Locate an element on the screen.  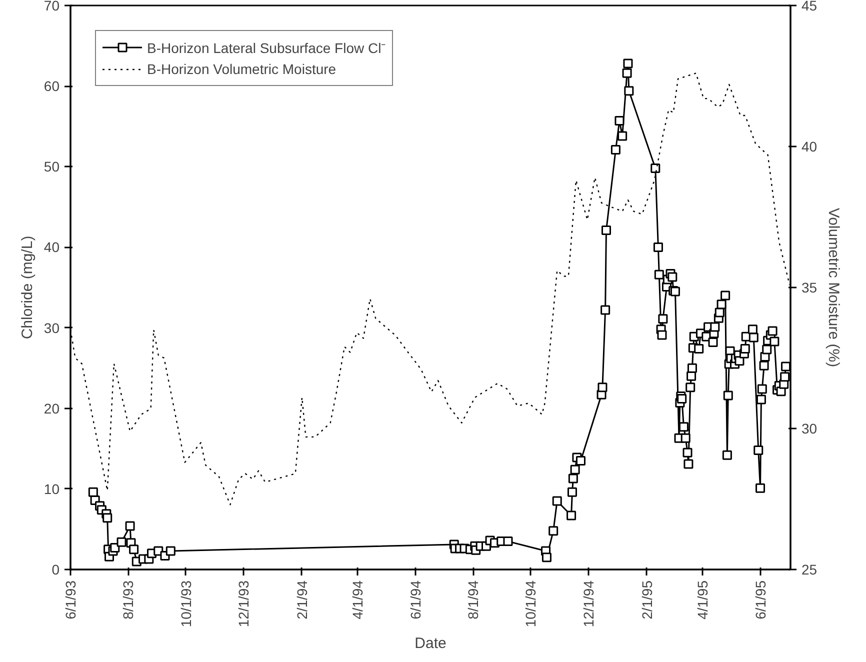
x-tick-label: 6/1/94 is located at coordinates (415, 600).